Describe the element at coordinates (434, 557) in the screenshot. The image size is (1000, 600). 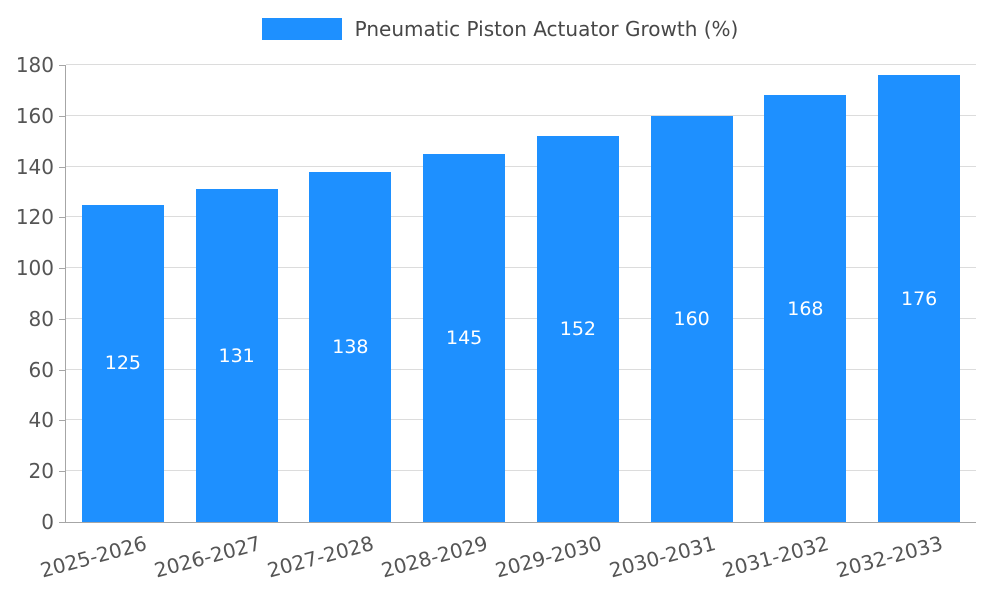
I see `x-axis-tick-label-text: 2028-2029` at that location.